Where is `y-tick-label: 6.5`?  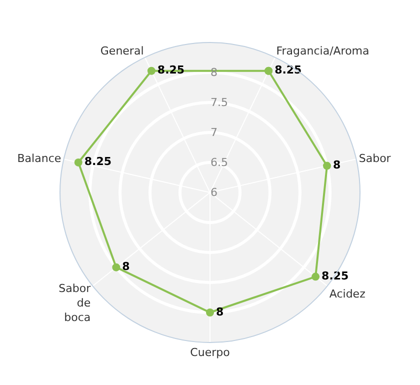 y-tick-label: 6.5 is located at coordinates (219, 163).